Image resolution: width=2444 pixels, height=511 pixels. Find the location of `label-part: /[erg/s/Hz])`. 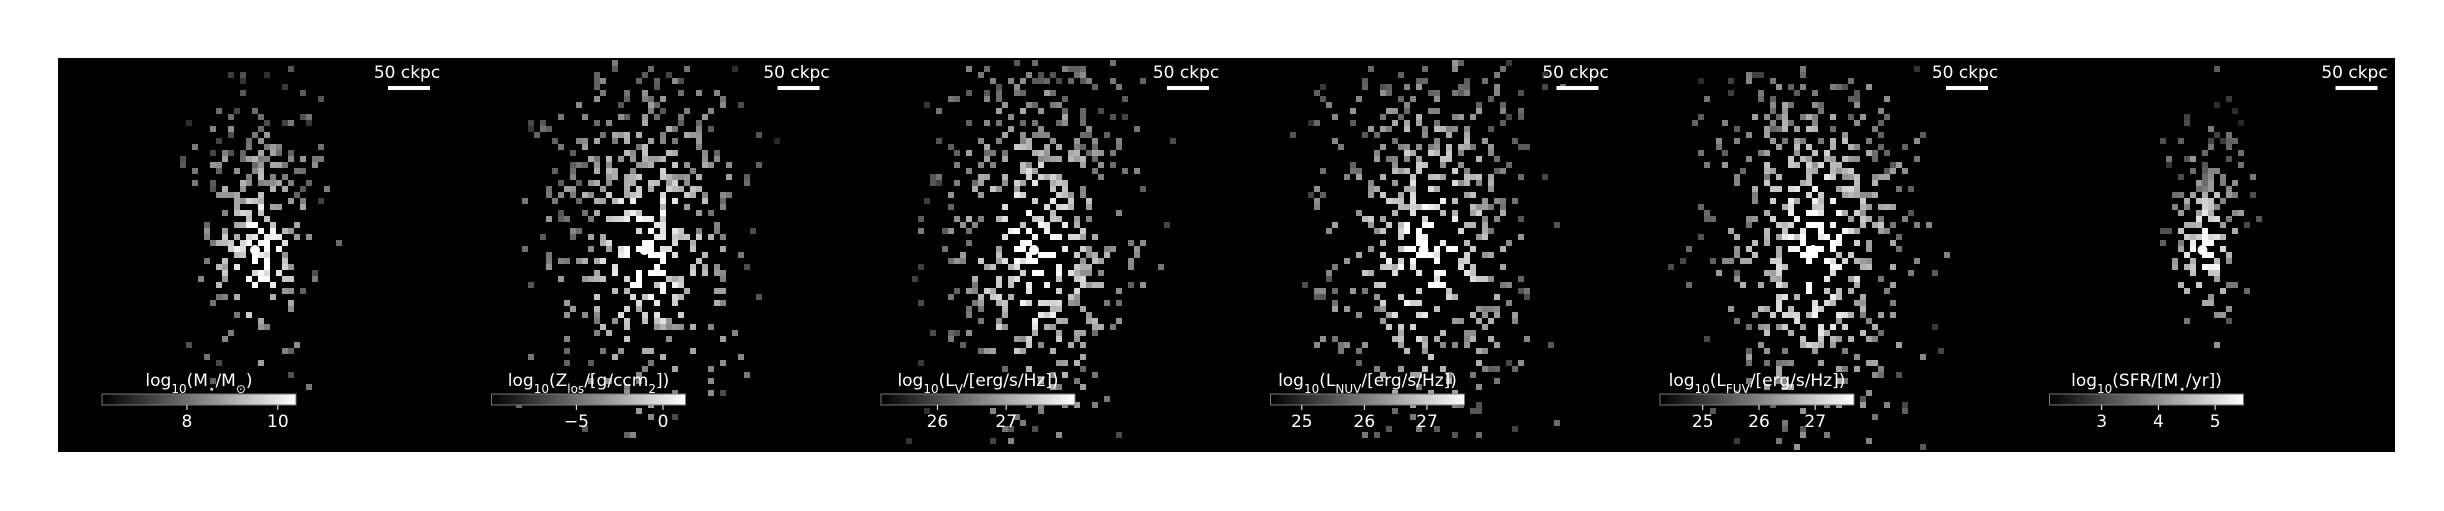

label-part: /[erg/s/Hz]) is located at coordinates (1011, 381).